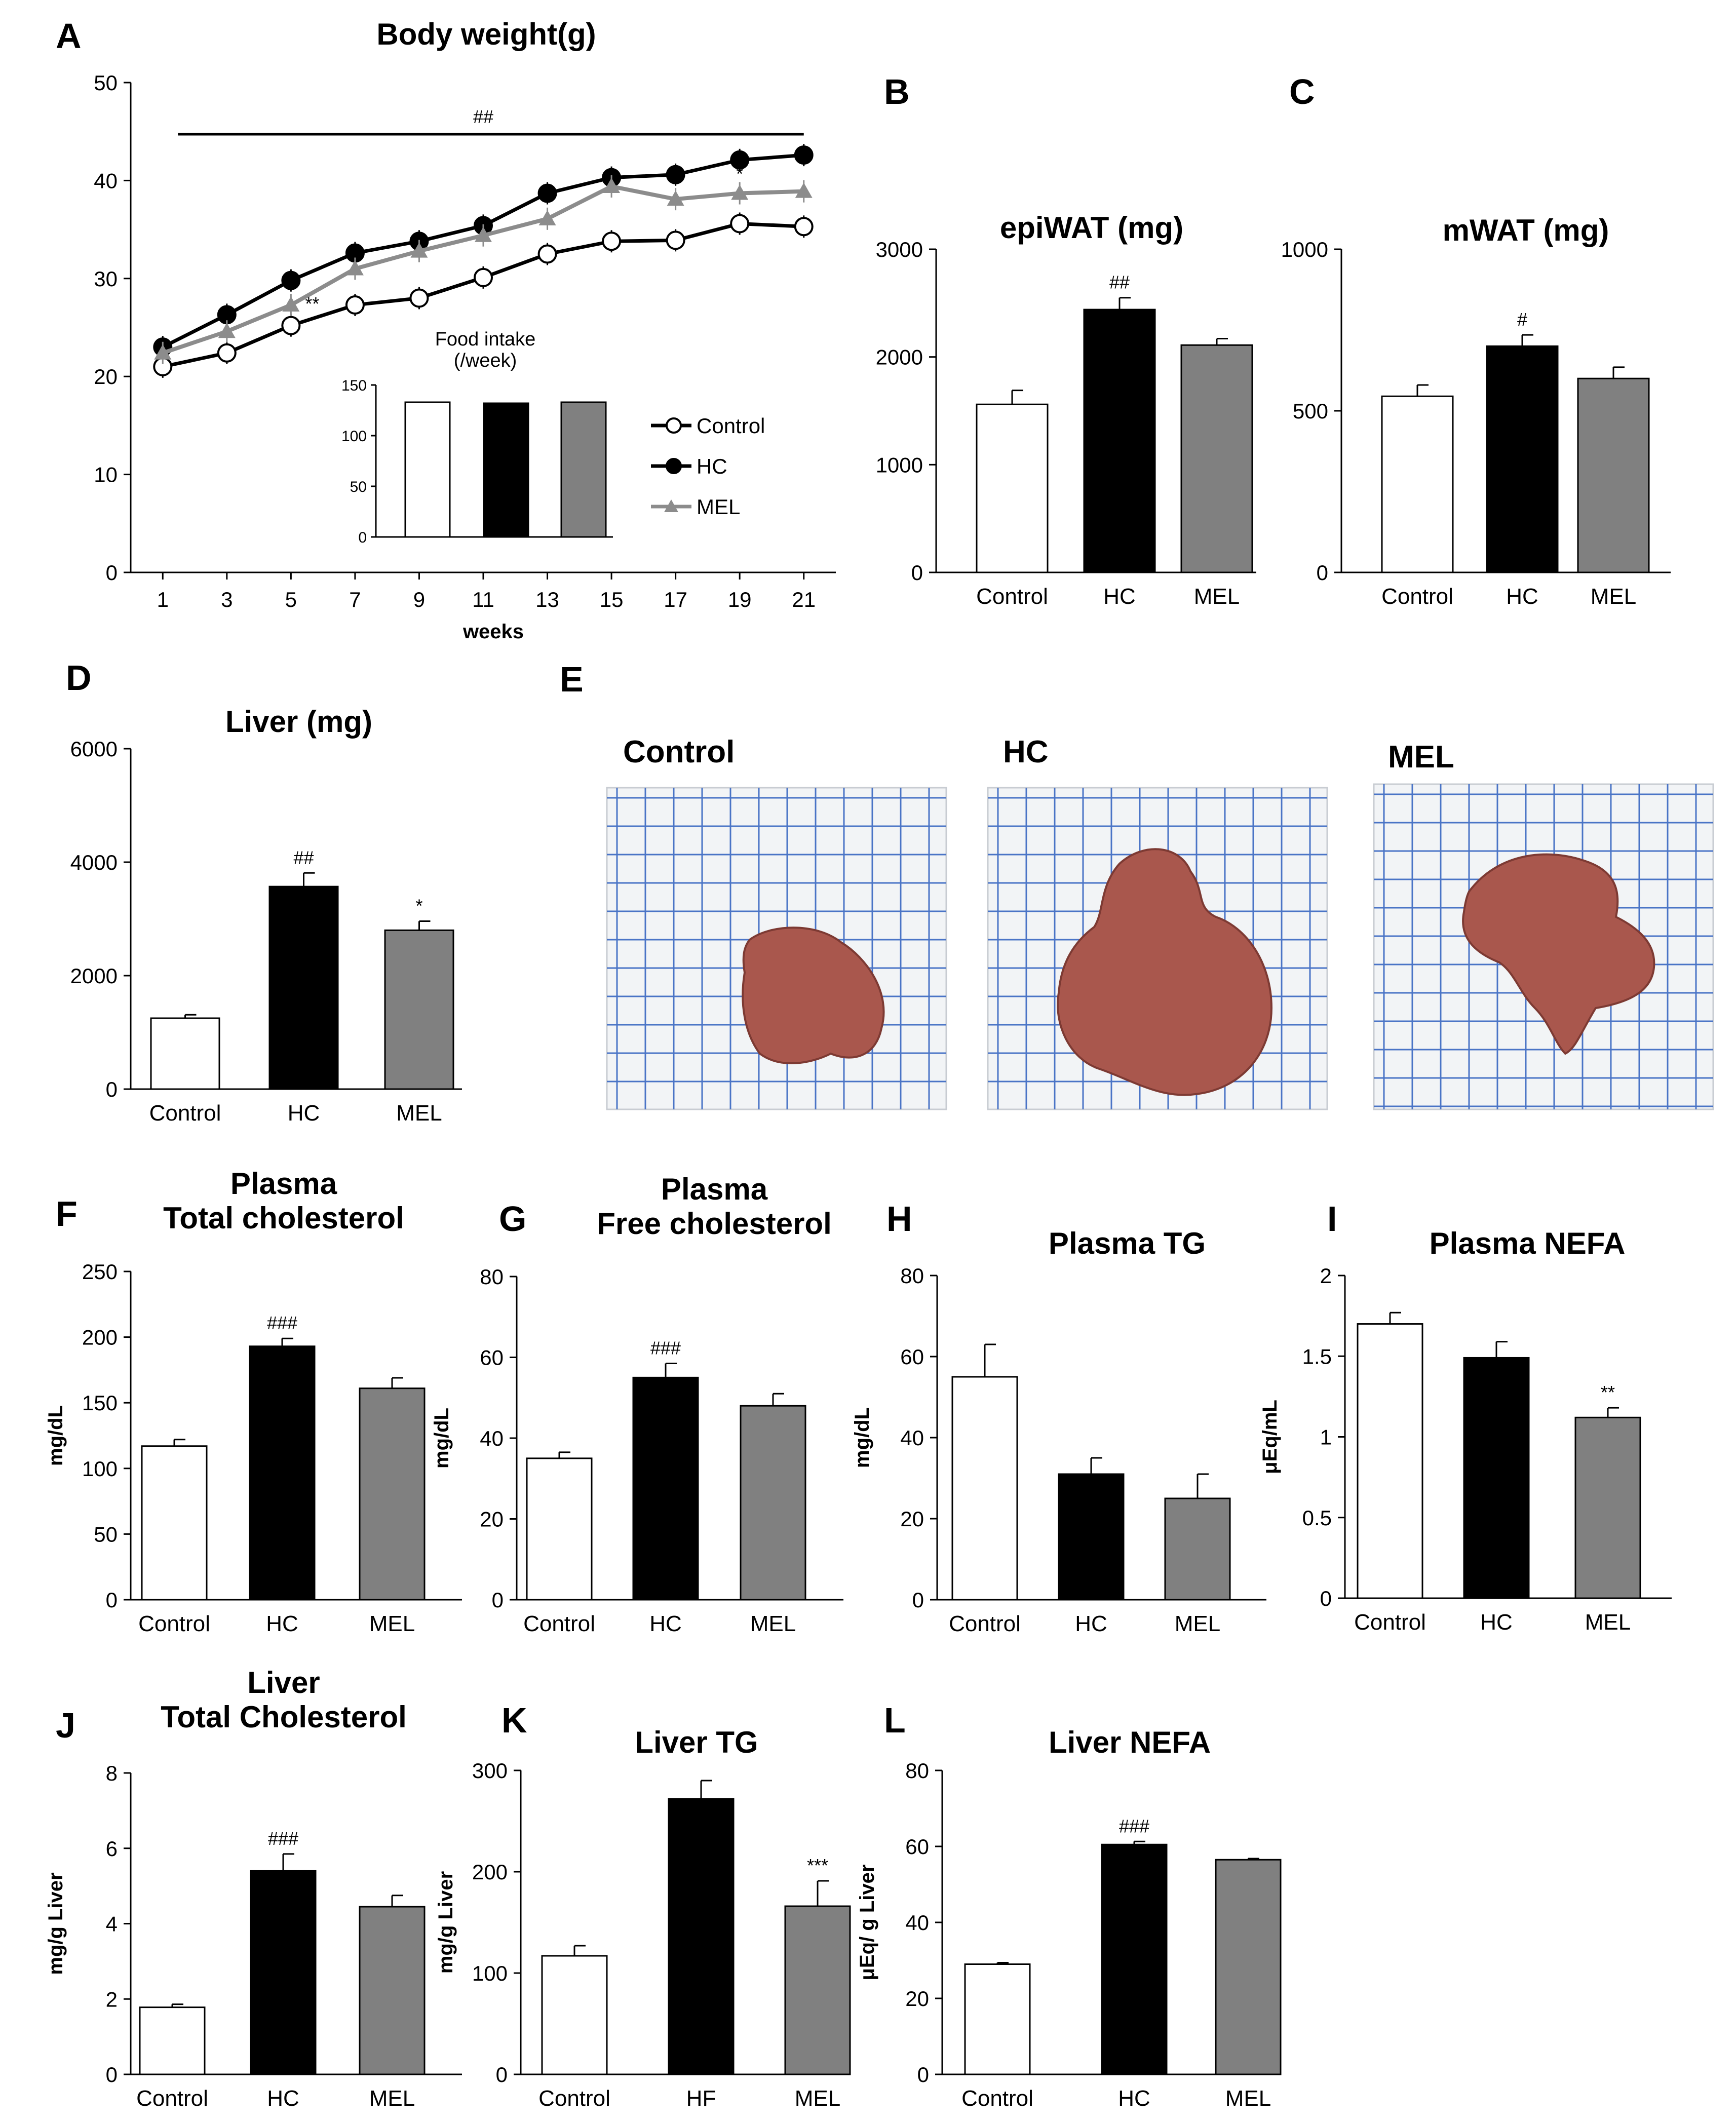 The height and width of the screenshot is (2123, 1736). Describe the element at coordinates (1607, 1507) in the screenshot. I see `bar-I-MEL` at that location.